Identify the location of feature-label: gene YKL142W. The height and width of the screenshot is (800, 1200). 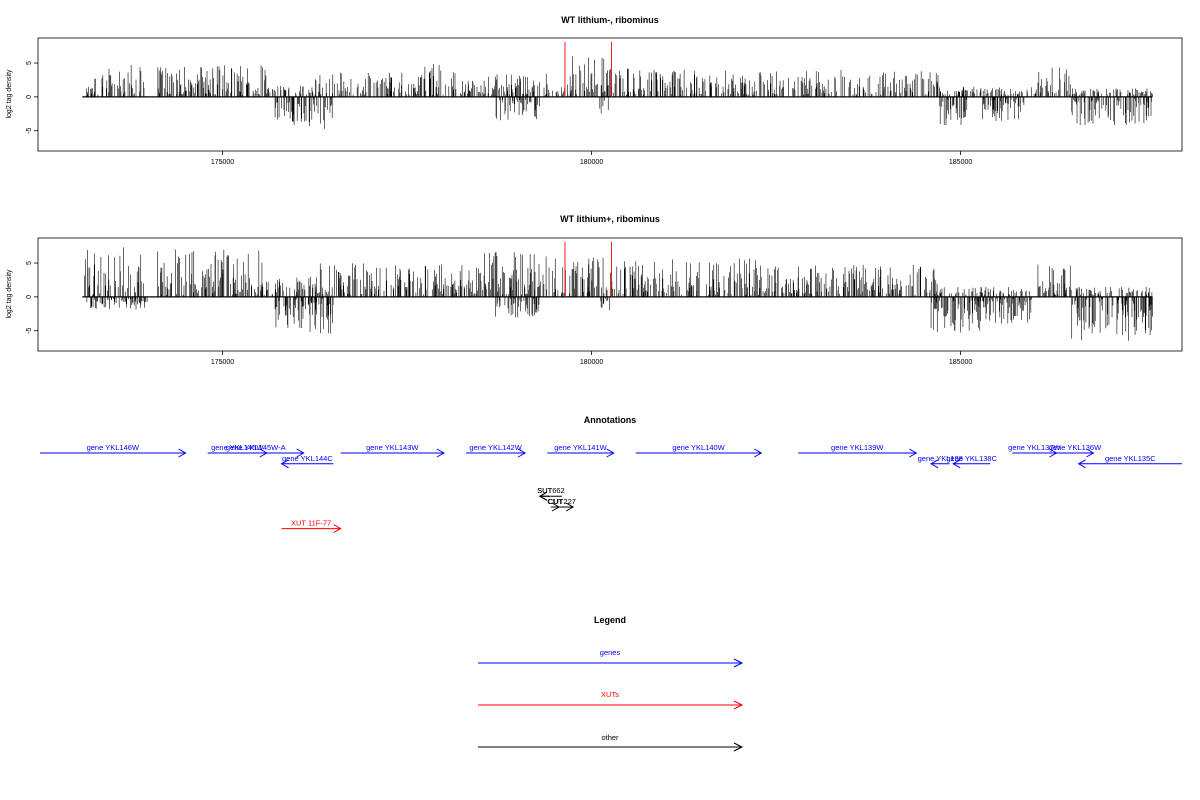
(495, 447).